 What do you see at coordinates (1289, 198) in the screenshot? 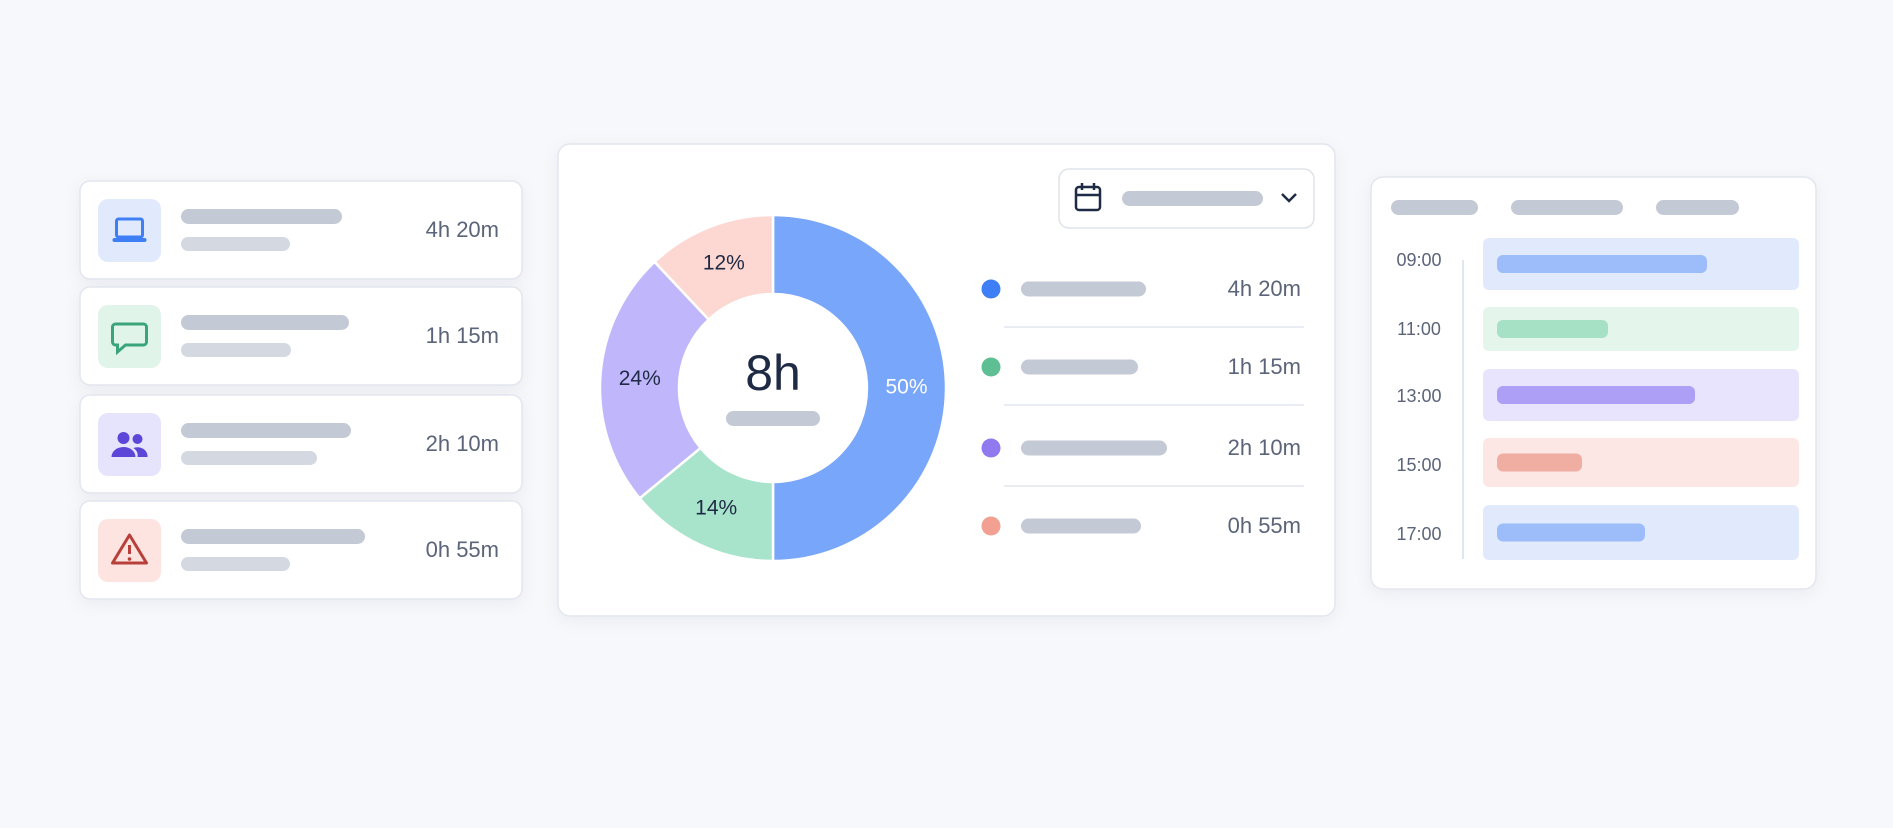
I see `chevron` at bounding box center [1289, 198].